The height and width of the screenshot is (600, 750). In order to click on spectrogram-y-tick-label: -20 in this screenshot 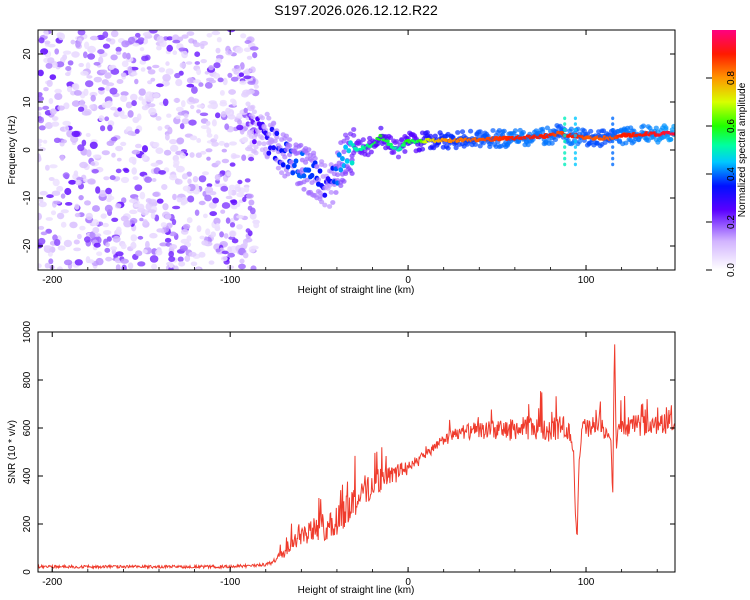, I will do `click(27, 245)`.